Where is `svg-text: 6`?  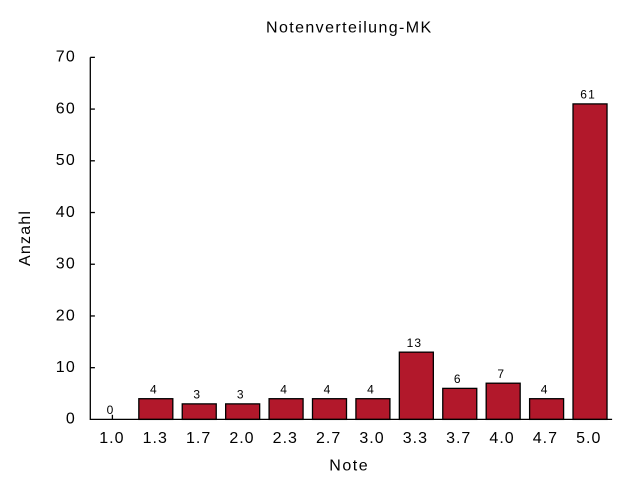
svg-text: 6 is located at coordinates (458, 379).